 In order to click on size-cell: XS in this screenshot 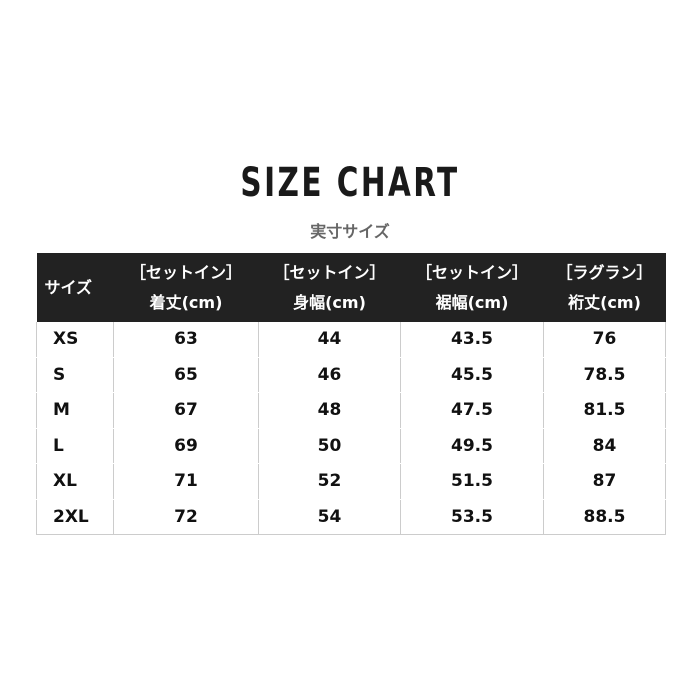, I will do `click(75, 340)`.